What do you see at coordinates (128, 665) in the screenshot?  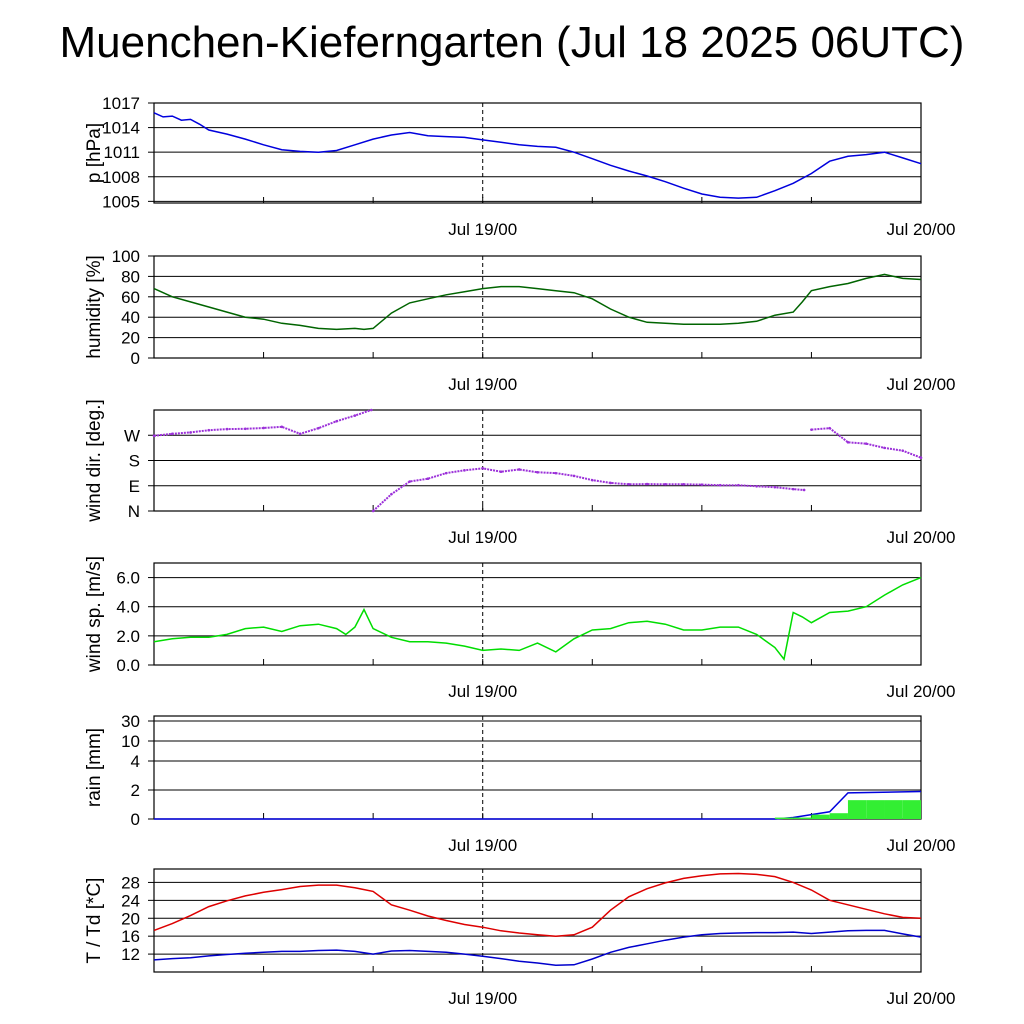 I see `y-tick-label: 0.0` at bounding box center [128, 665].